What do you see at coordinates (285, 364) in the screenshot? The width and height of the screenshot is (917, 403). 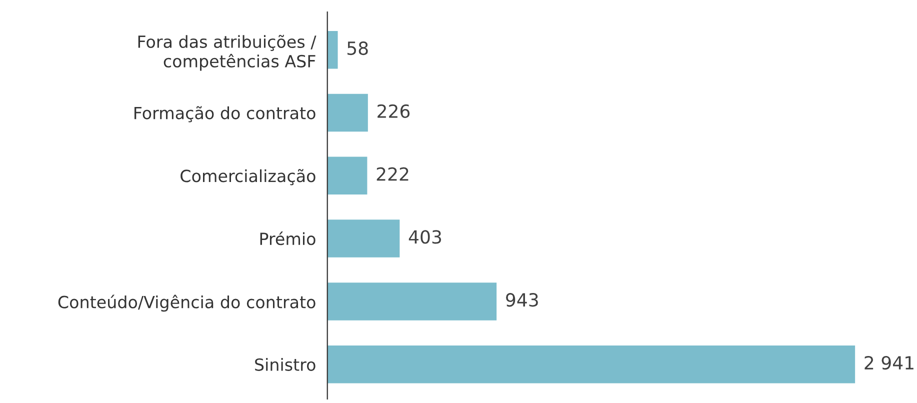 I see `y-tick-label: Sinistro` at bounding box center [285, 364].